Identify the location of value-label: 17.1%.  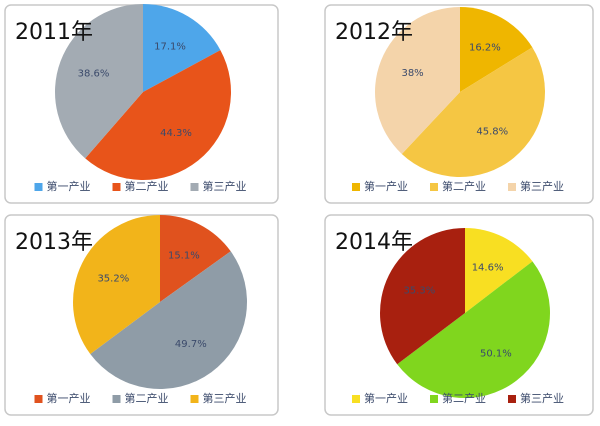
(170, 47).